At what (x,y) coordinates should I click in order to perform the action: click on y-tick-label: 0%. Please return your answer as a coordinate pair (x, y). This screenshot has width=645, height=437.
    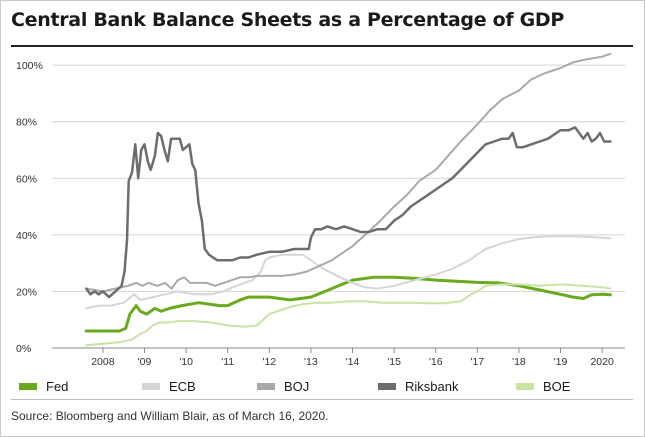
    Looking at the image, I should click on (23, 349).